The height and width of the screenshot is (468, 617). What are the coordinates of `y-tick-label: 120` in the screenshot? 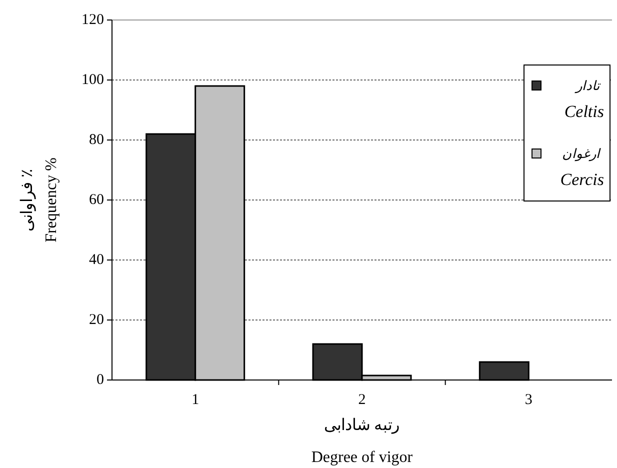 It's located at (93, 20).